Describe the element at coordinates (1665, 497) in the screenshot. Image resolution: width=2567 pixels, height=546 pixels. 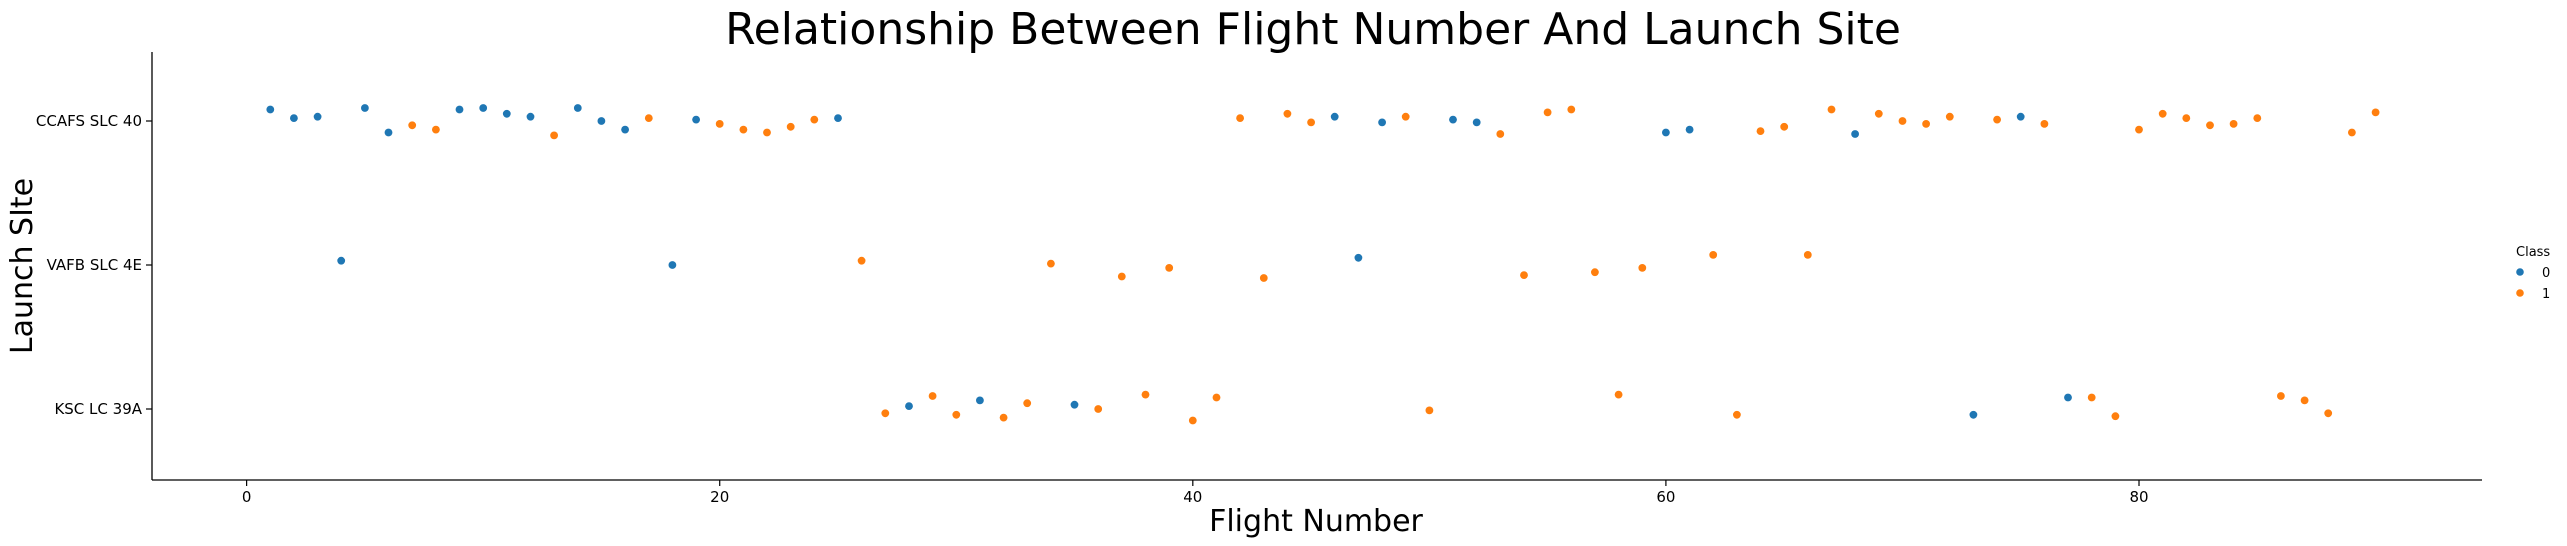
I see `x-tick-label: 60` at that location.